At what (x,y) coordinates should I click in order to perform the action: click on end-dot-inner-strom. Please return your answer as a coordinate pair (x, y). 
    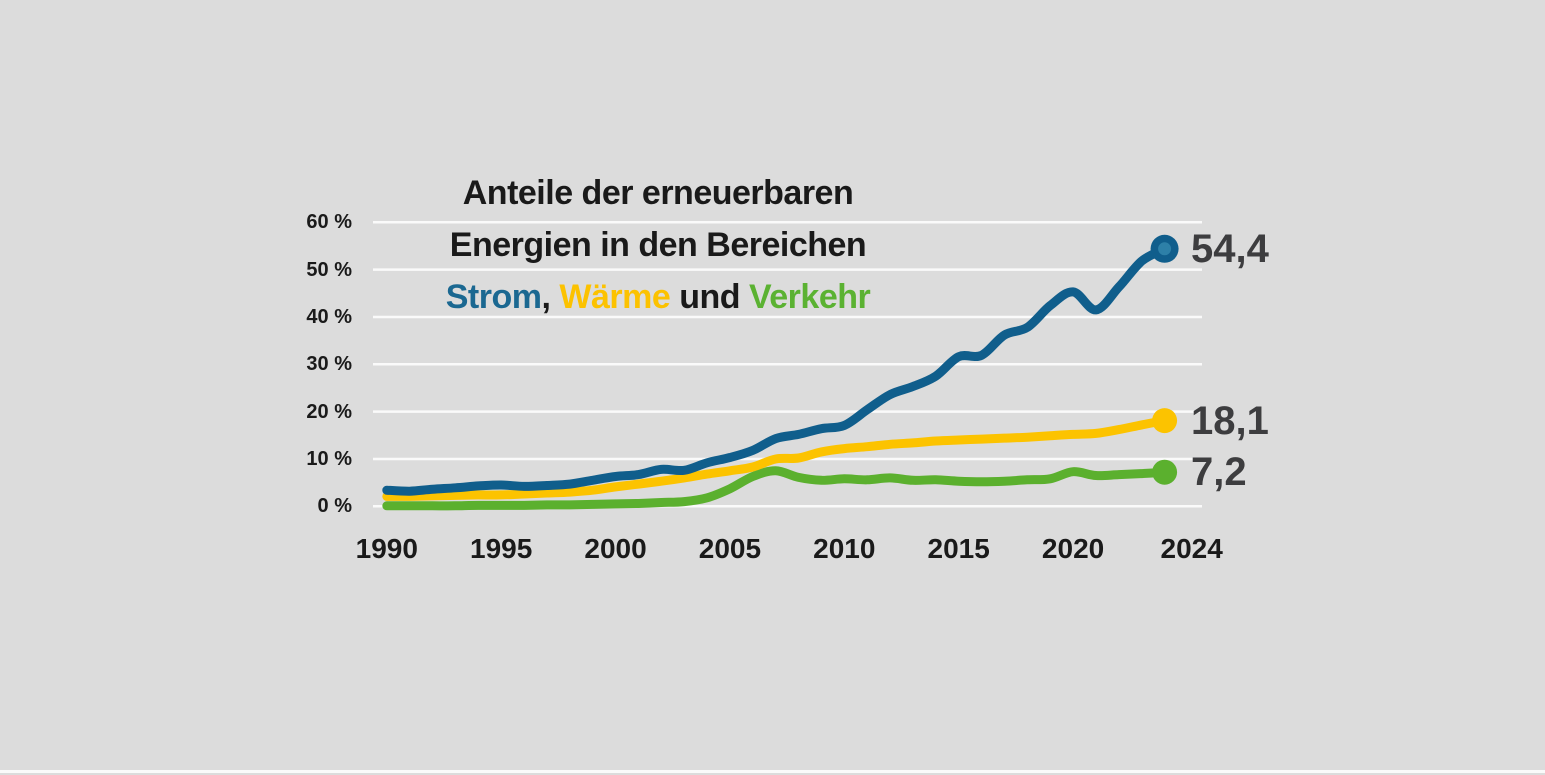
    Looking at the image, I should click on (1165, 249).